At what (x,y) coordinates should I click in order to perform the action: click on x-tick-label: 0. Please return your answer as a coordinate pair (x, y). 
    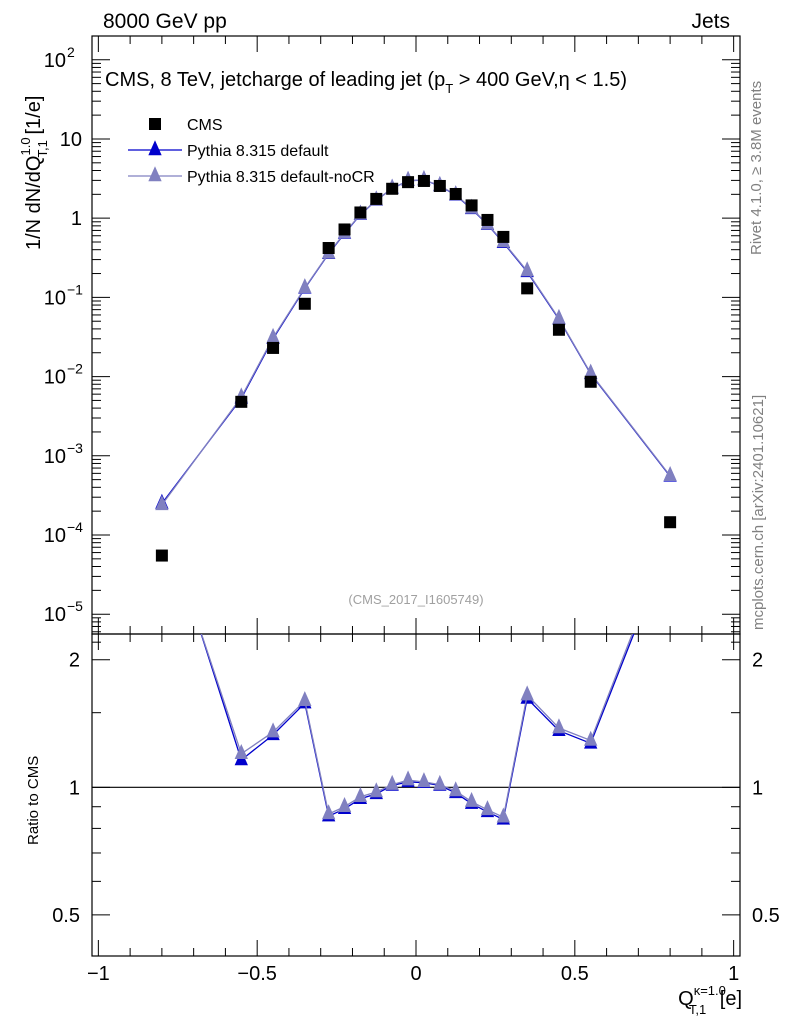
    Looking at the image, I should click on (415, 974).